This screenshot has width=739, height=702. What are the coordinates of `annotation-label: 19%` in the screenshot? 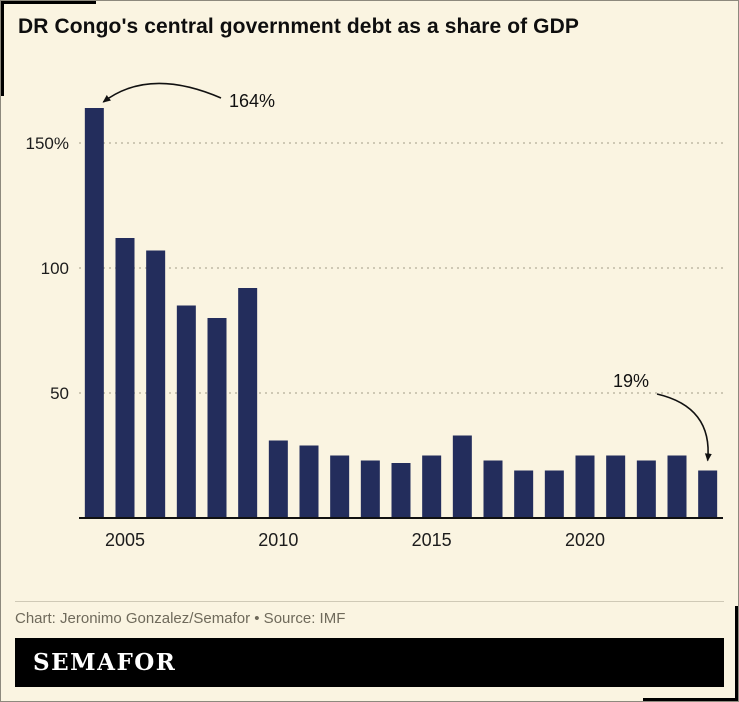 It's located at (631, 381).